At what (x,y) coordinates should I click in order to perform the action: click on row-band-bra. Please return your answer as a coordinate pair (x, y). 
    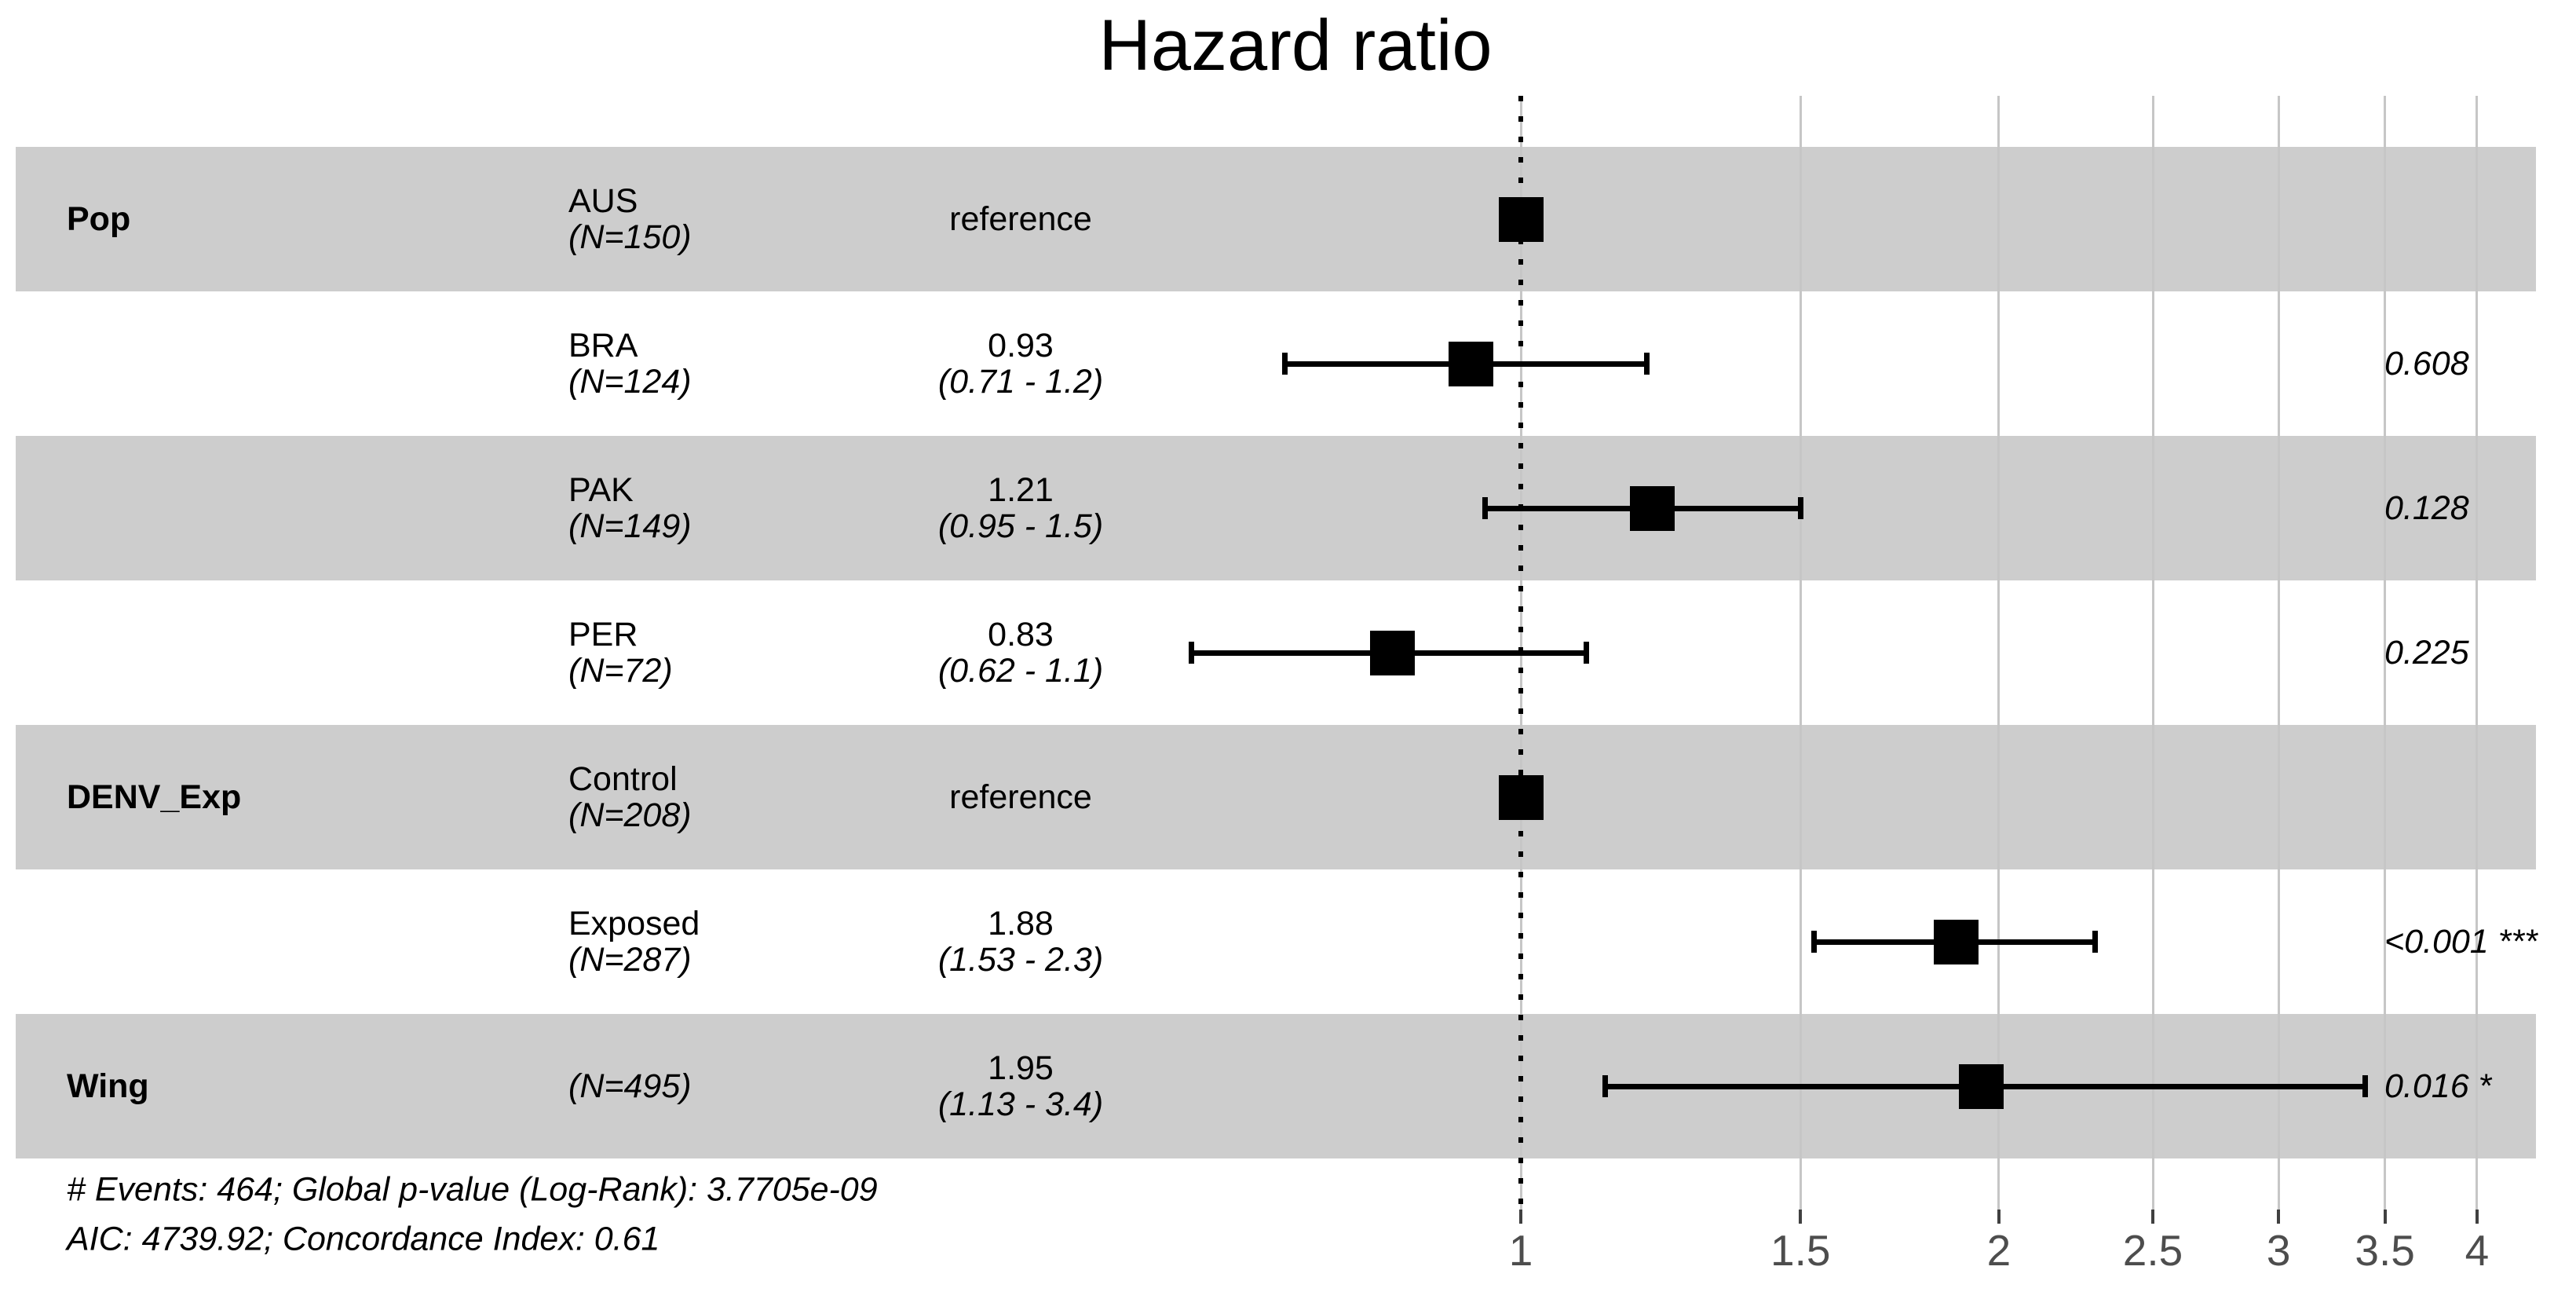
    Looking at the image, I should click on (1276, 363).